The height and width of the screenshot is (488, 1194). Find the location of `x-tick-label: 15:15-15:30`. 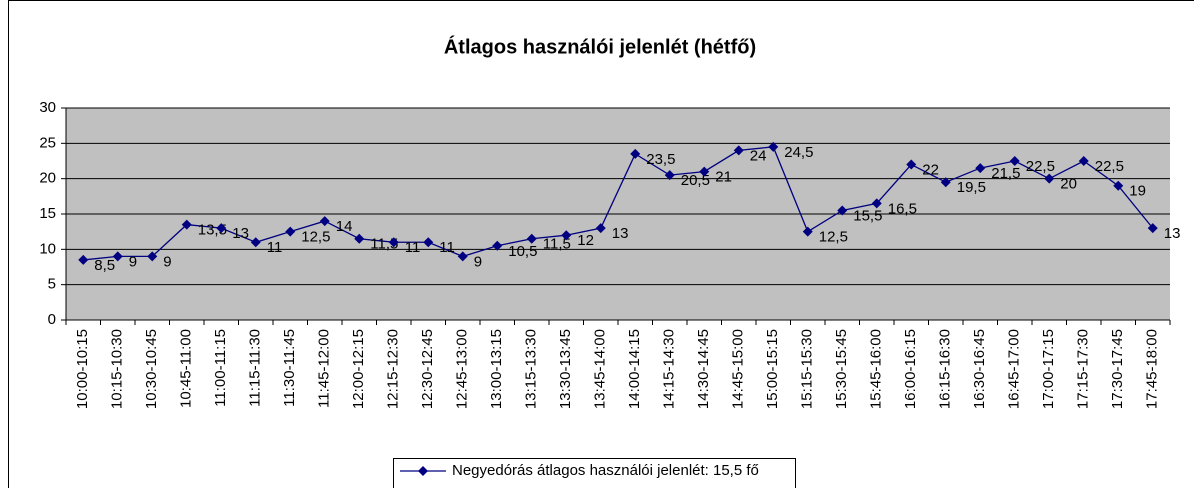

x-tick-label: 15:15-15:30 is located at coordinates (807, 369).